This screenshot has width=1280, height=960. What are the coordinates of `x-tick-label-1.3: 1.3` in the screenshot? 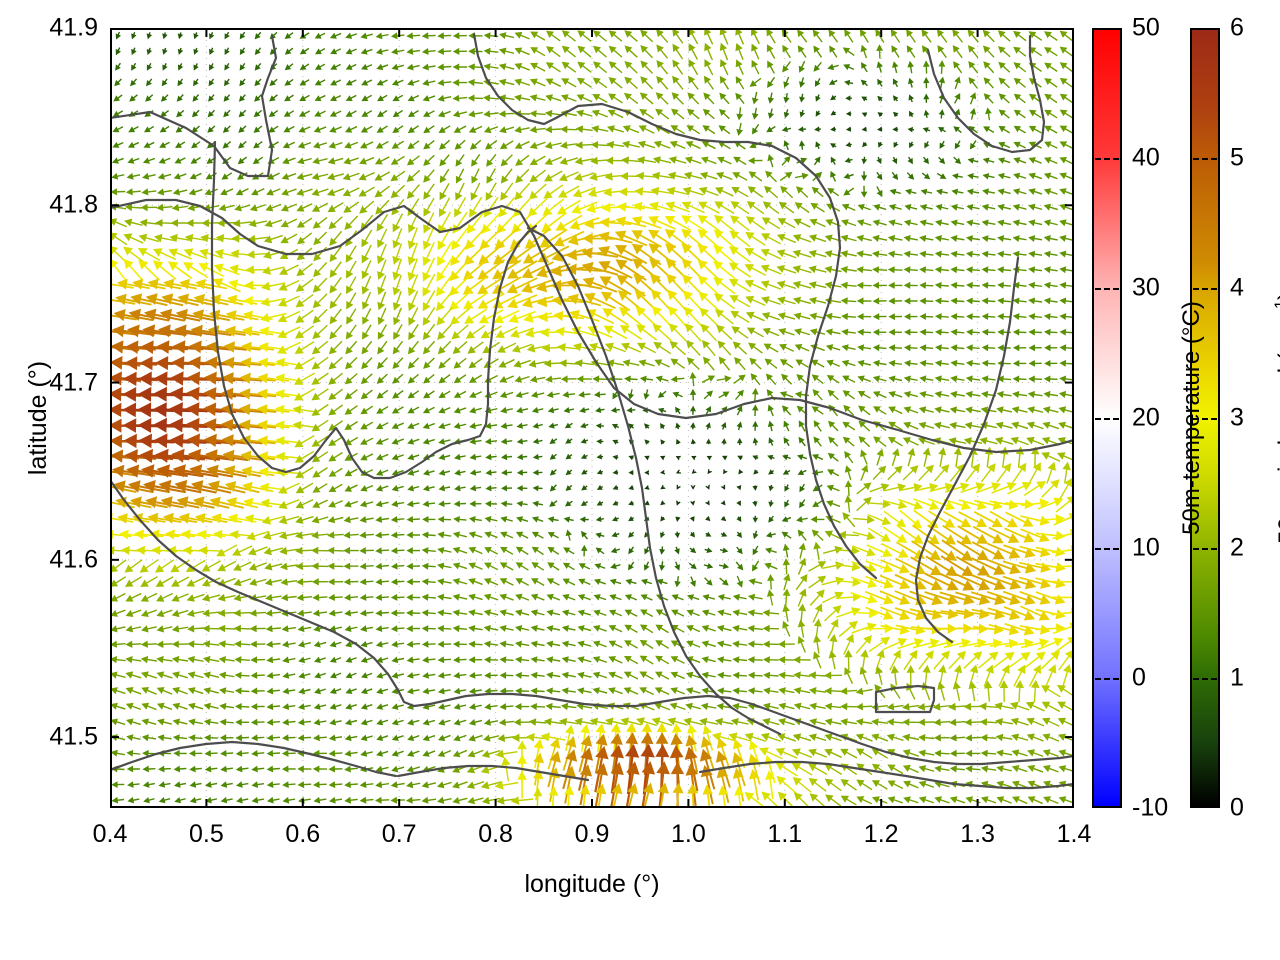 It's located at (977, 834).